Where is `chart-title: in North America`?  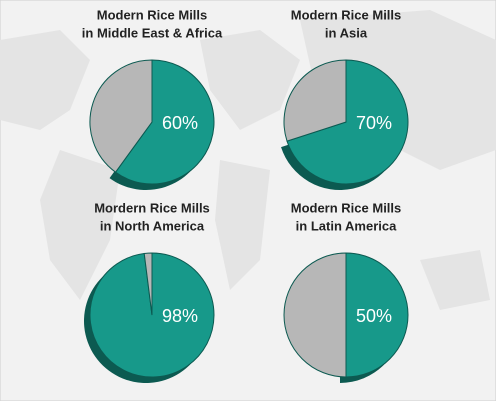 chart-title: in North America is located at coordinates (152, 225).